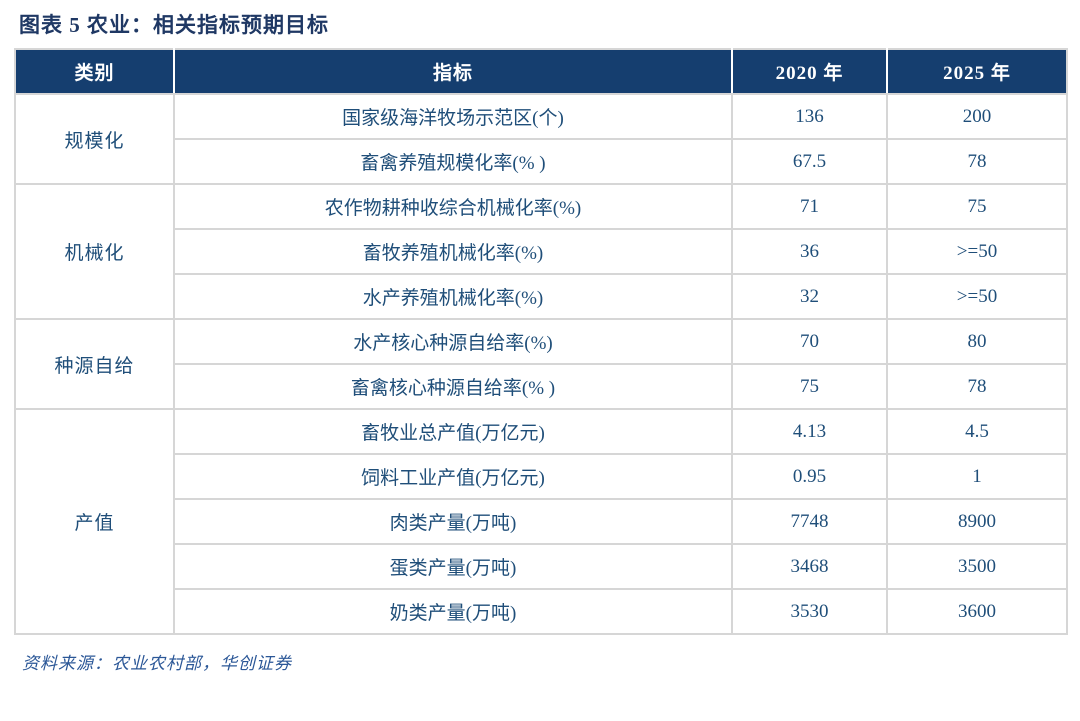 The height and width of the screenshot is (721, 1080). What do you see at coordinates (94, 364) in the screenshot?
I see `category-cell-seed-self-sufficiency: 种源自给` at bounding box center [94, 364].